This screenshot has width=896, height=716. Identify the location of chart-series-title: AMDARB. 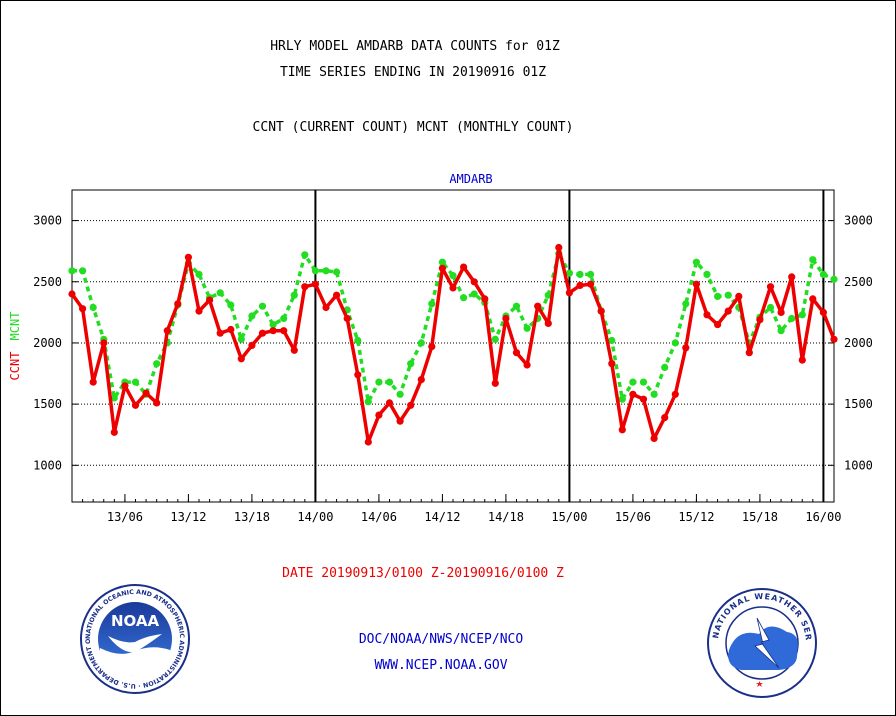
(470, 179).